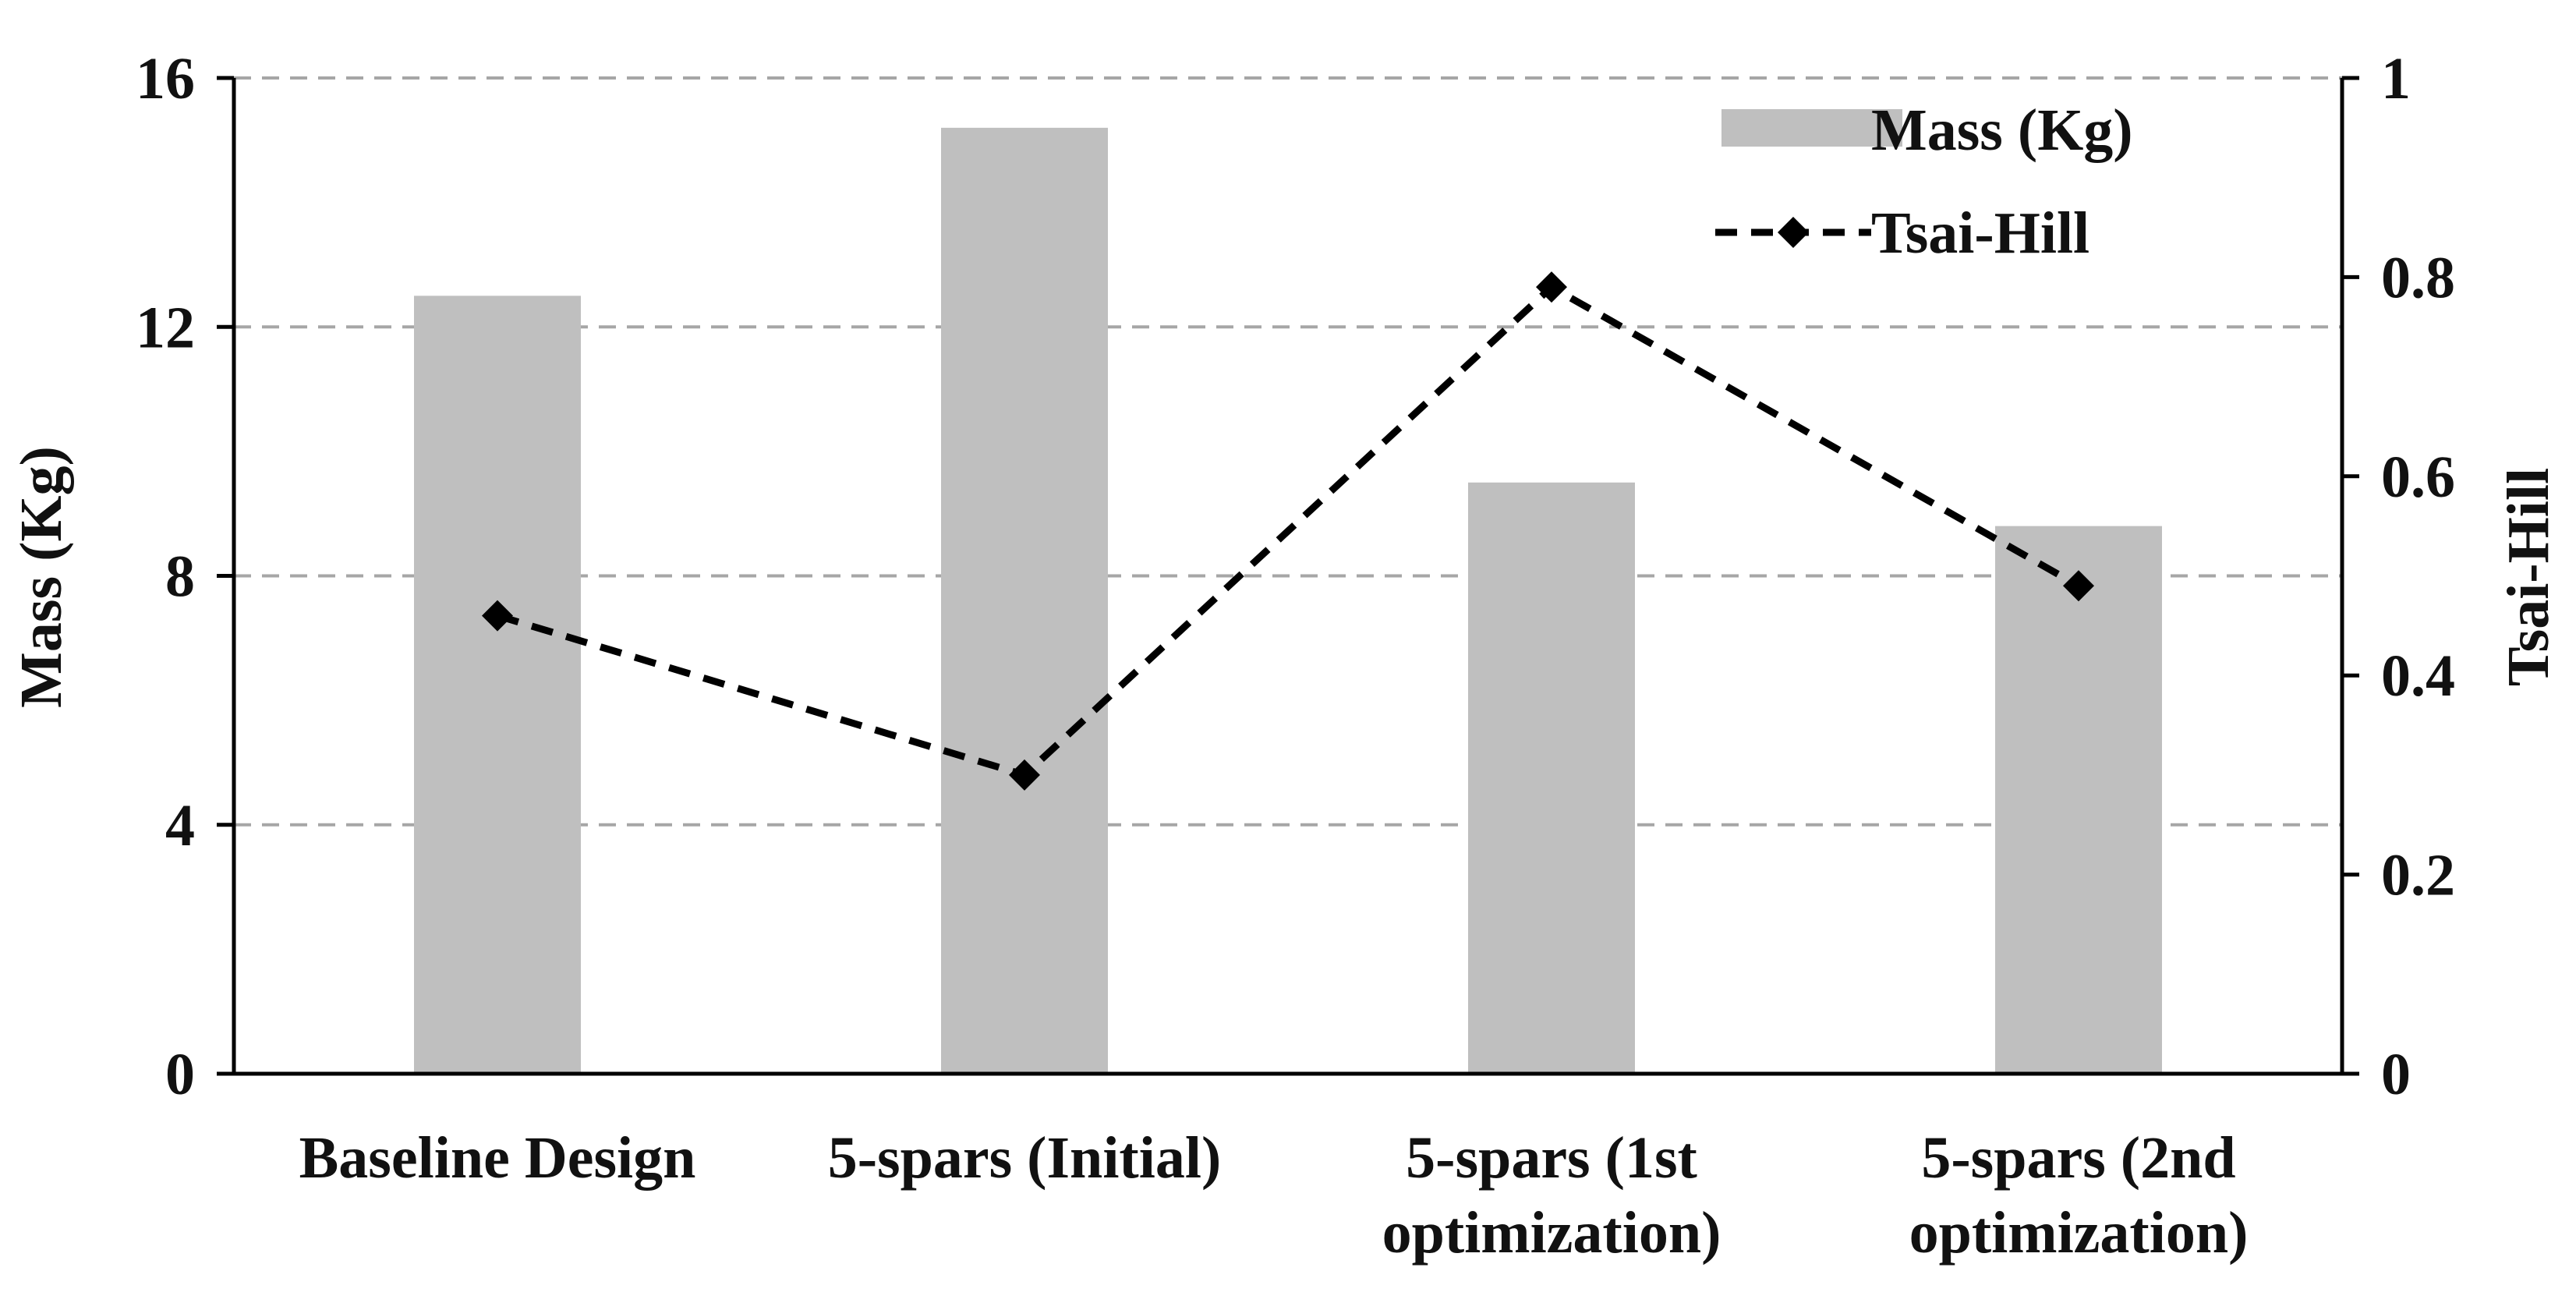 The image size is (2576, 1310). I want to click on y-tick-right-label: 1, so click(2396, 79).